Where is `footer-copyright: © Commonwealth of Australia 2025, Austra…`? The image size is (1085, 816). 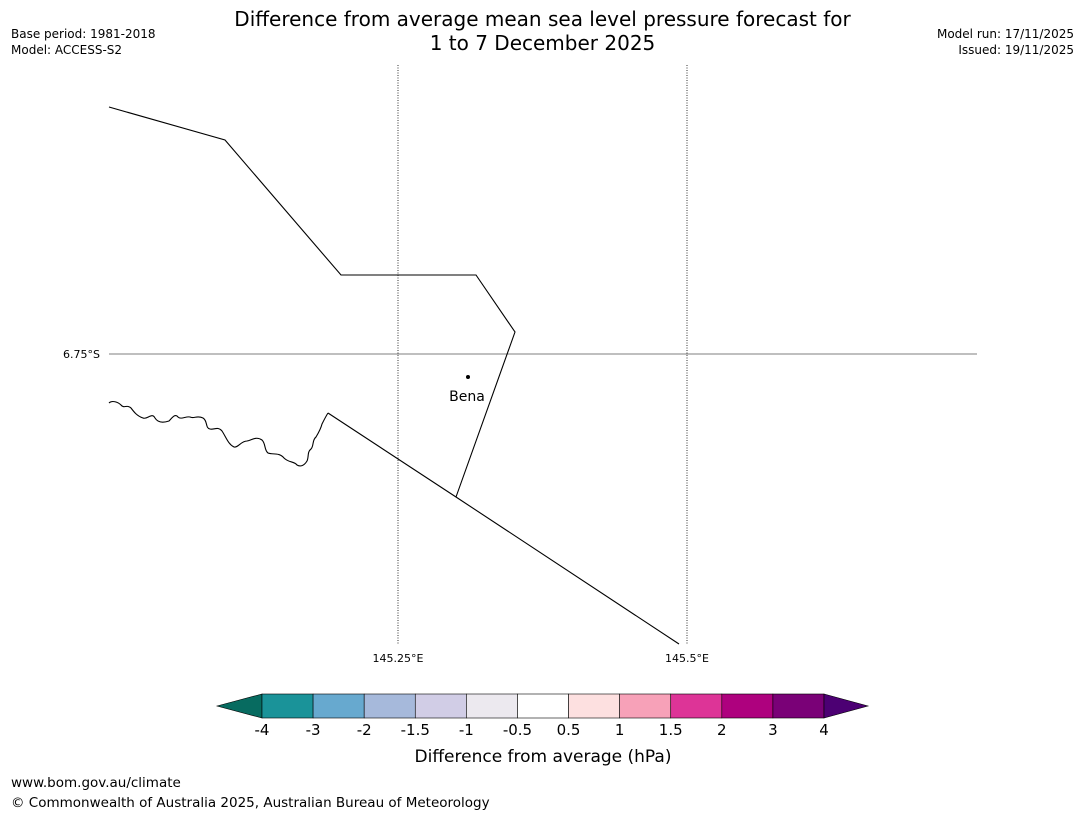 footer-copyright: © Commonwealth of Australia 2025, Austra… is located at coordinates (250, 803).